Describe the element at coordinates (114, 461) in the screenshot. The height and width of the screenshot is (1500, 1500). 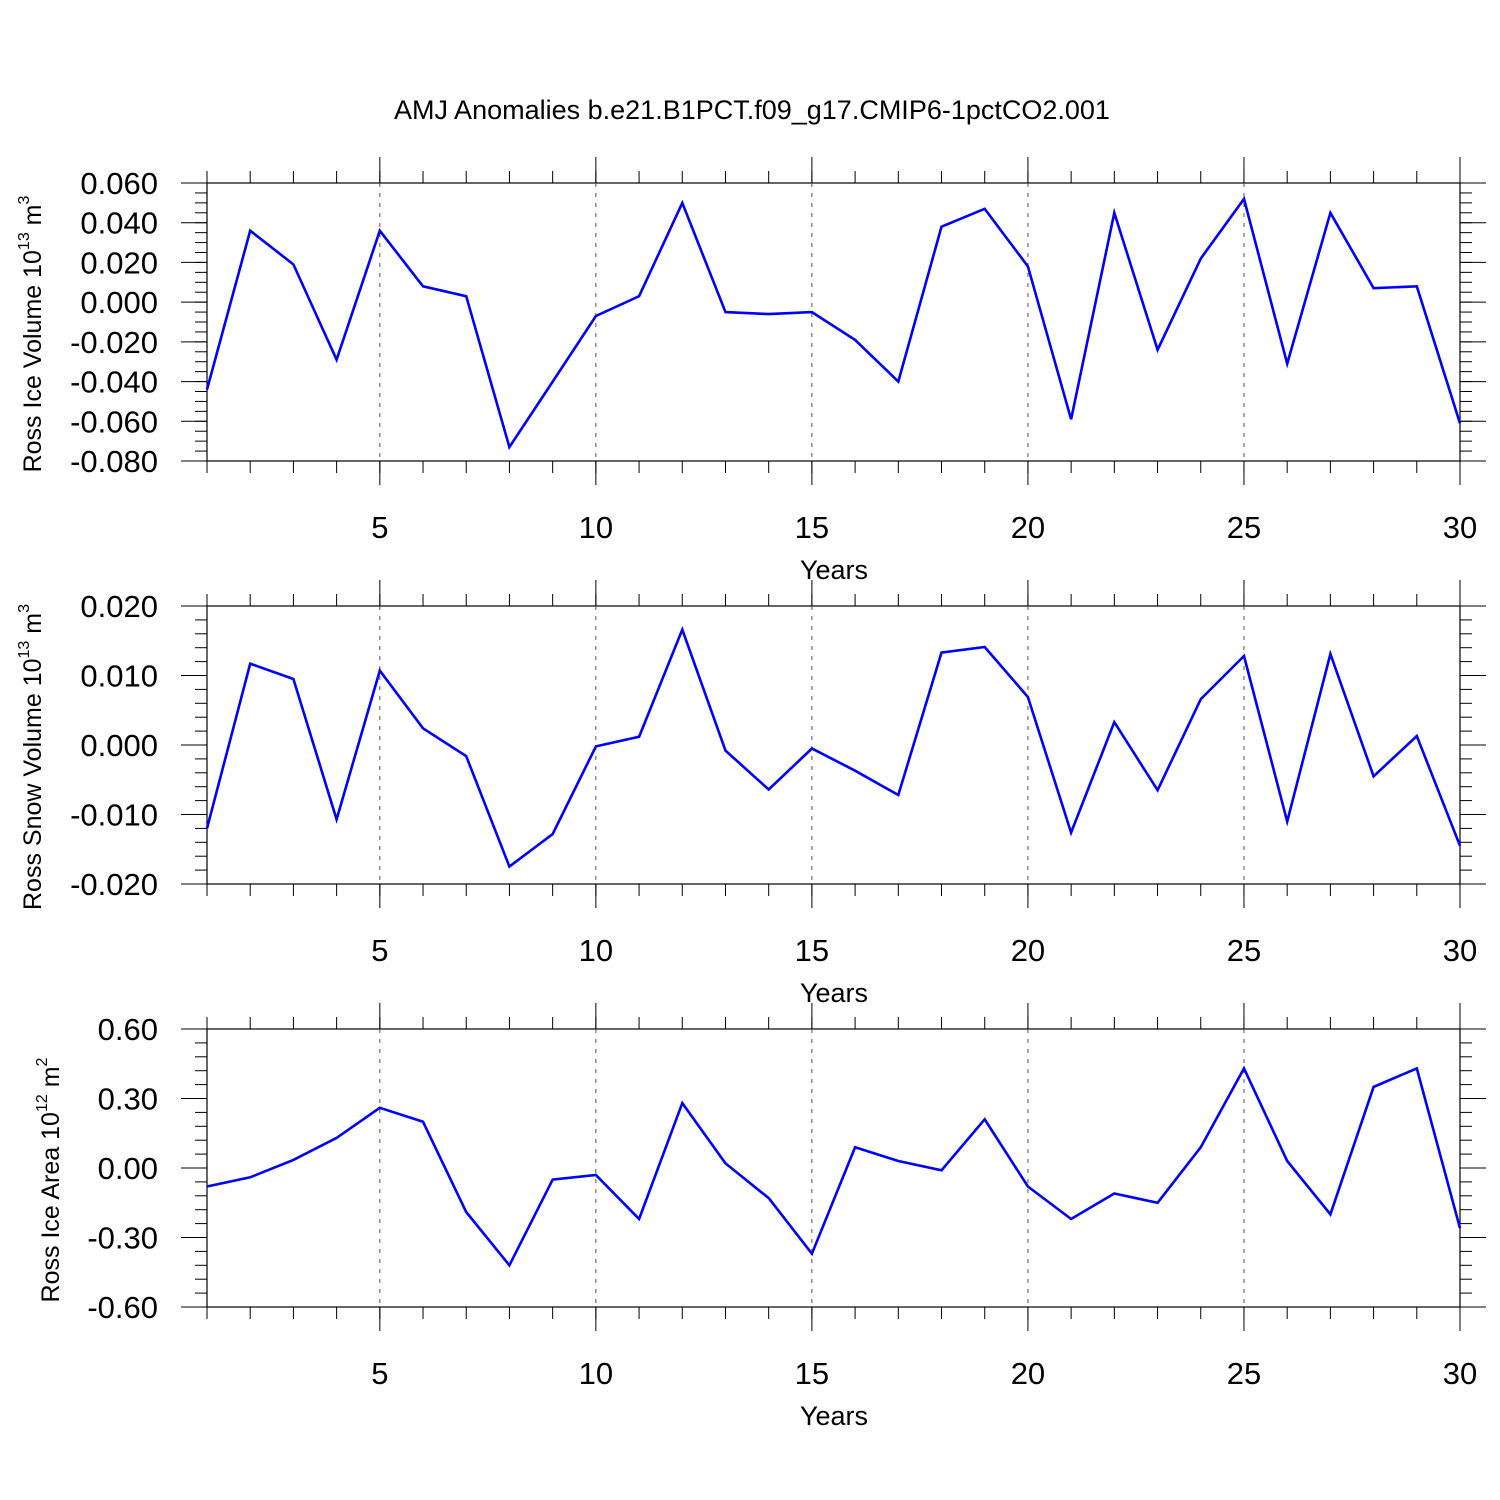
I see `y-tick-label: -0.080` at that location.